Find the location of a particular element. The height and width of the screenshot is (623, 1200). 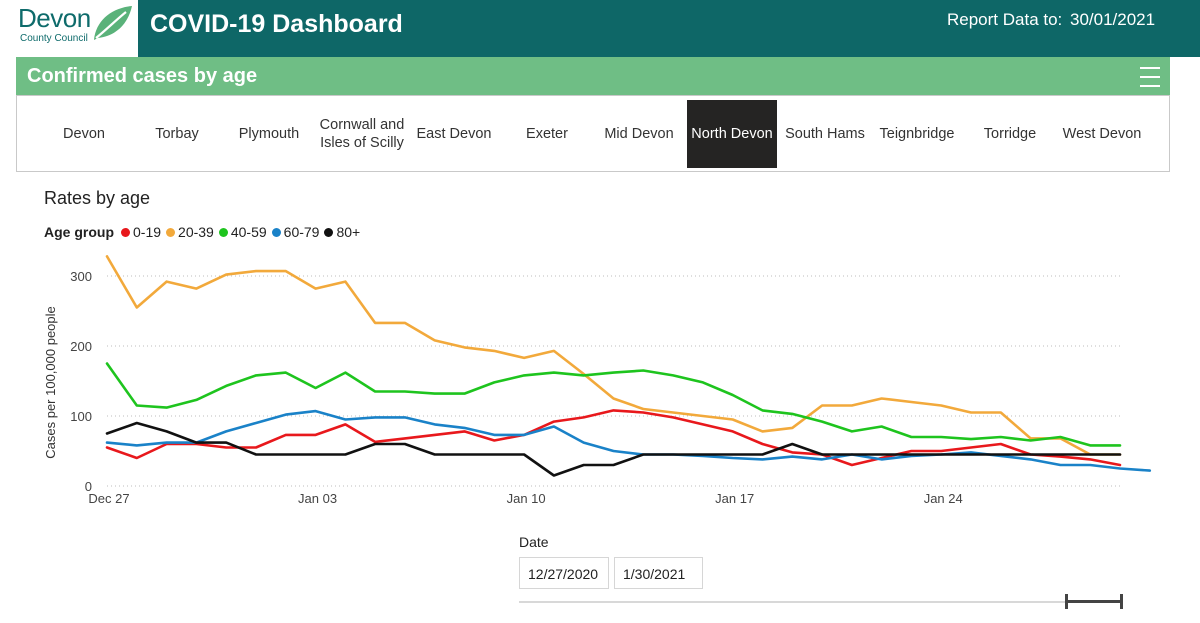

leaf-icon is located at coordinates (113, 23).